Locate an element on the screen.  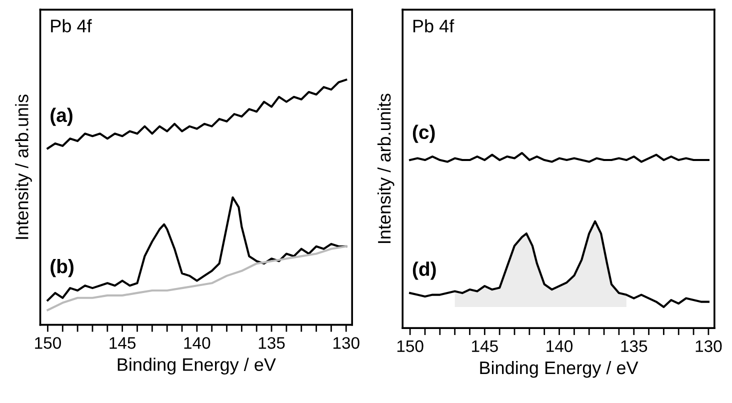
annotation: (a) is located at coordinates (61, 117).